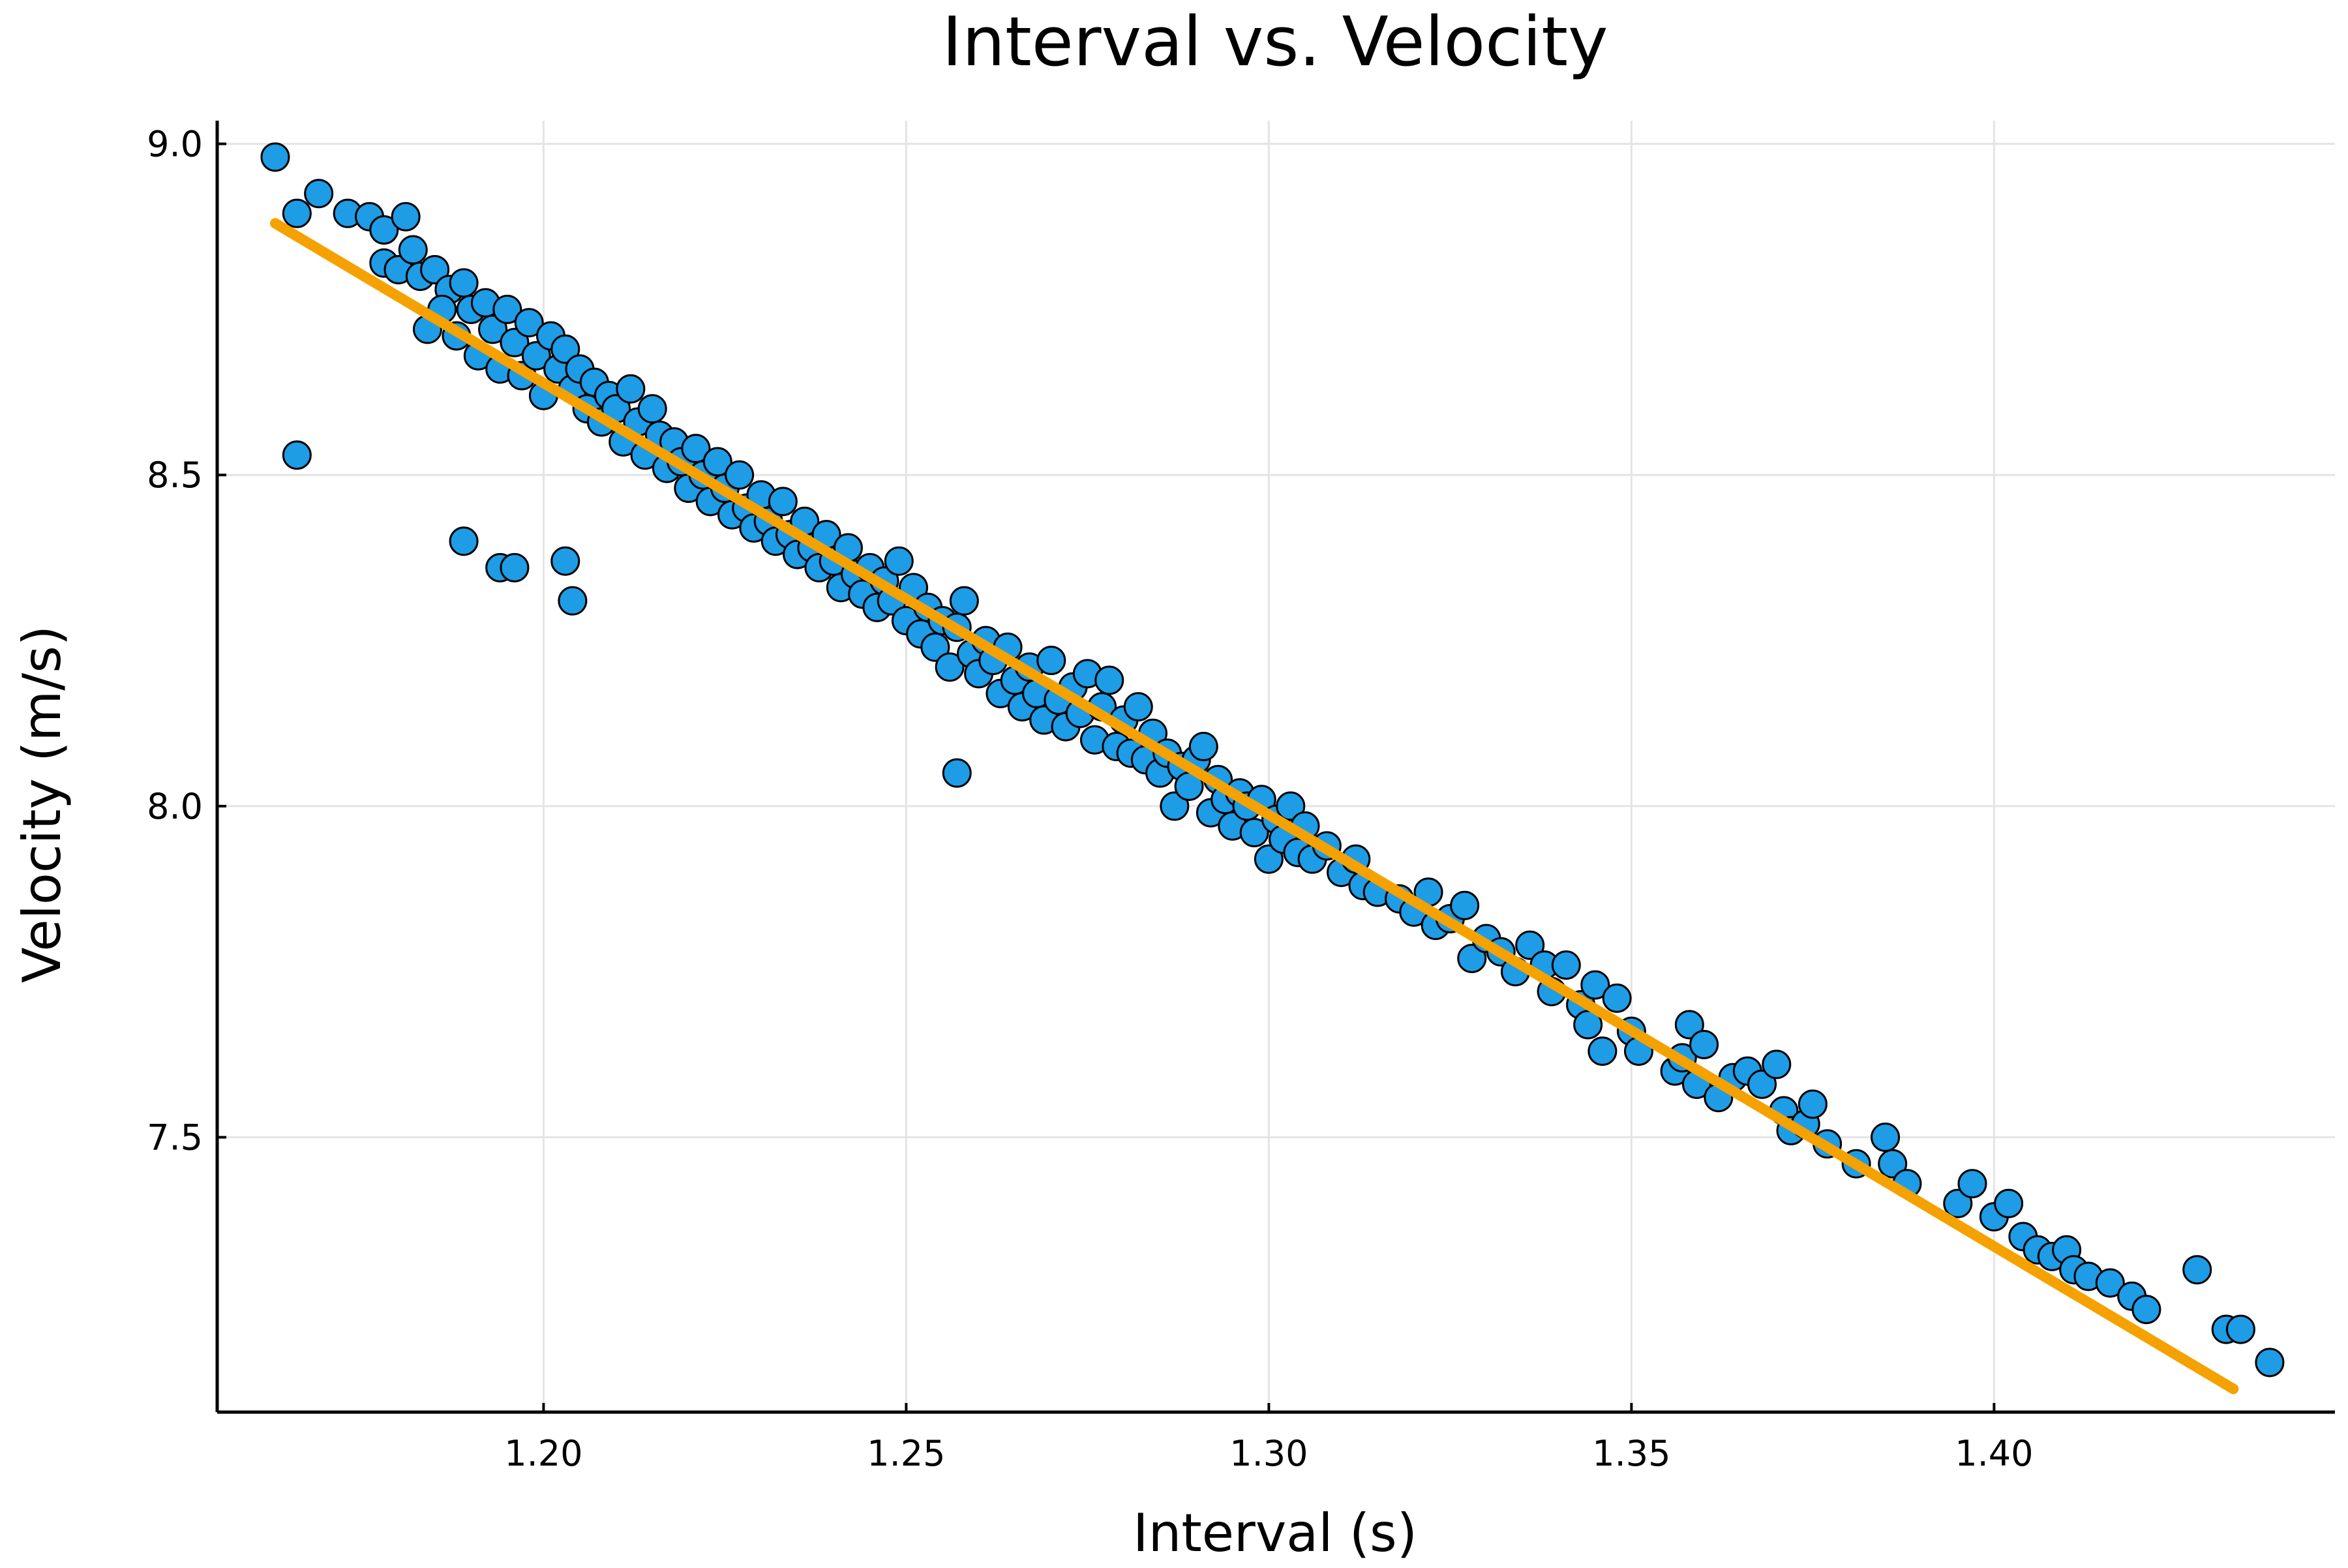 This screenshot has height=1568, width=2348. Describe the element at coordinates (543, 1453) in the screenshot. I see `x-tick-label: 1.20` at that location.